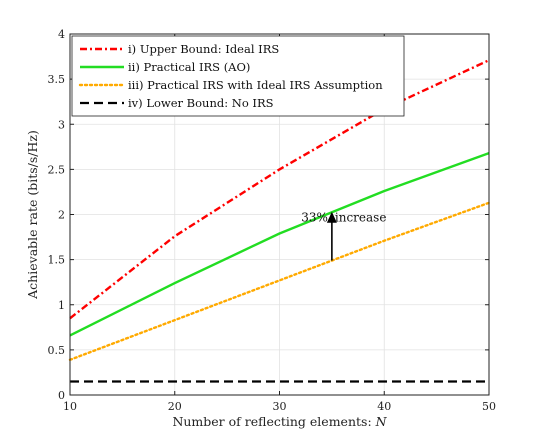 This screenshot has height=444, width=540. What do you see at coordinates (381, 421) in the screenshot?
I see `x-axis-label-var: N` at bounding box center [381, 421].